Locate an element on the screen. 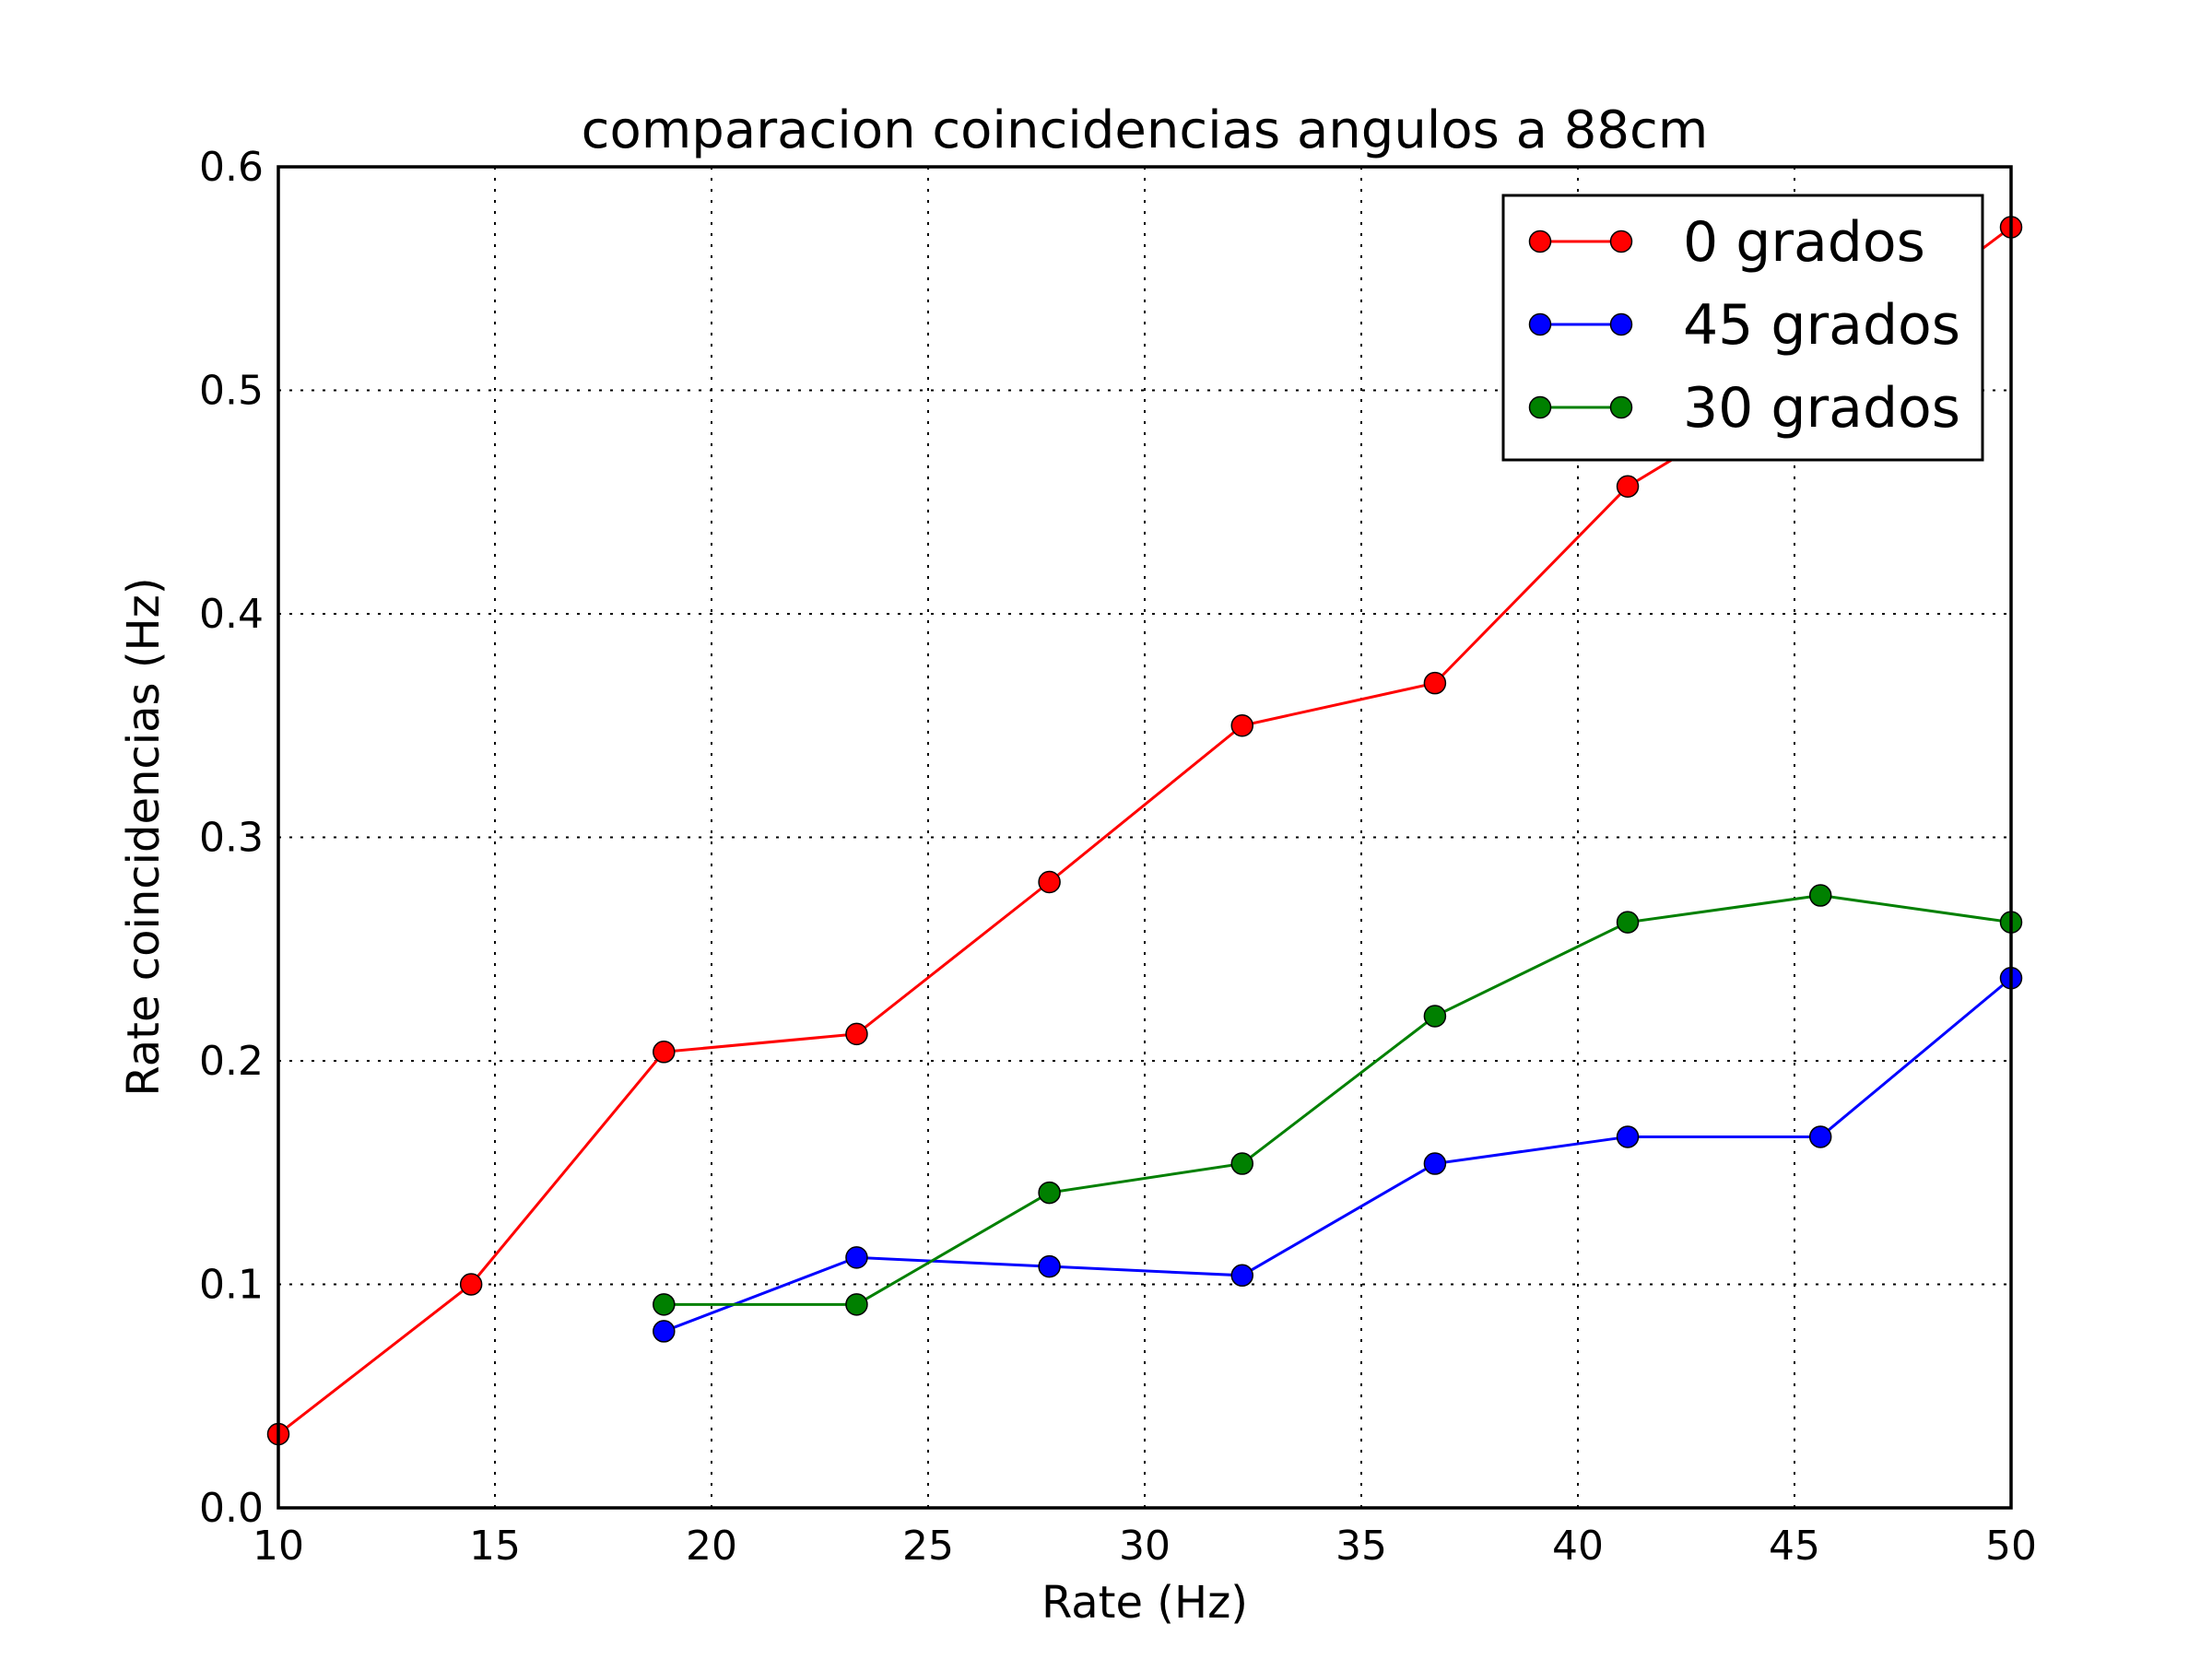 The height and width of the screenshot is (1659, 2212). x-tick-label: 45 is located at coordinates (1794, 1546).